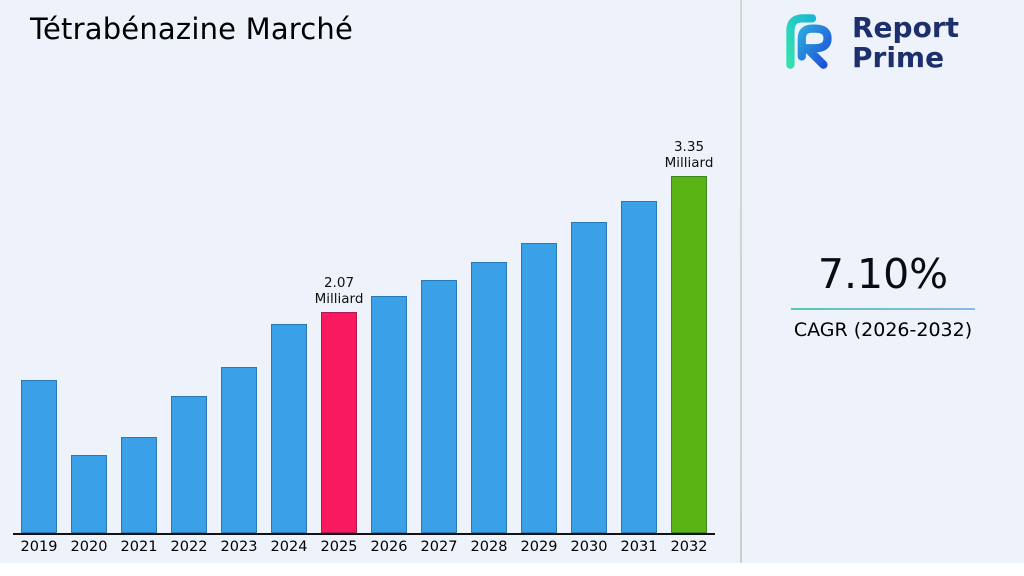  What do you see at coordinates (809, 43) in the screenshot?
I see `report-prime-logo-icon` at bounding box center [809, 43].